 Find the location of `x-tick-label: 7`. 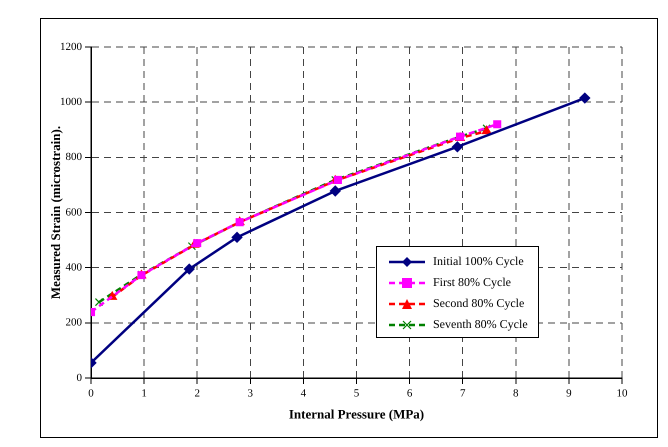

x-tick-label: 7 is located at coordinates (463, 393).